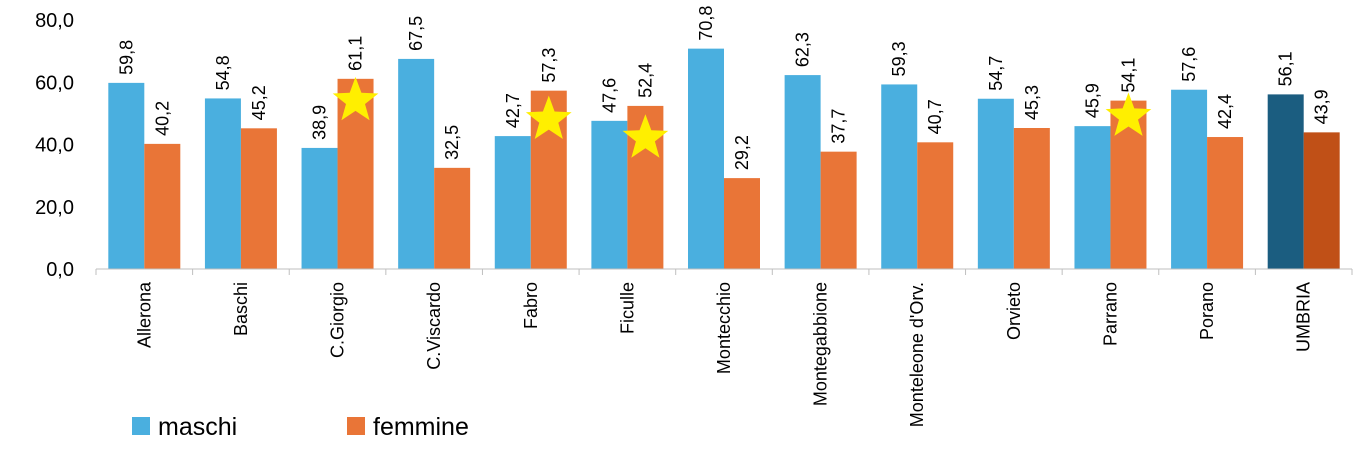 Image resolution: width=1357 pixels, height=472 pixels. Describe the element at coordinates (141, 426) in the screenshot. I see `legend-swatch-maschi` at that location.